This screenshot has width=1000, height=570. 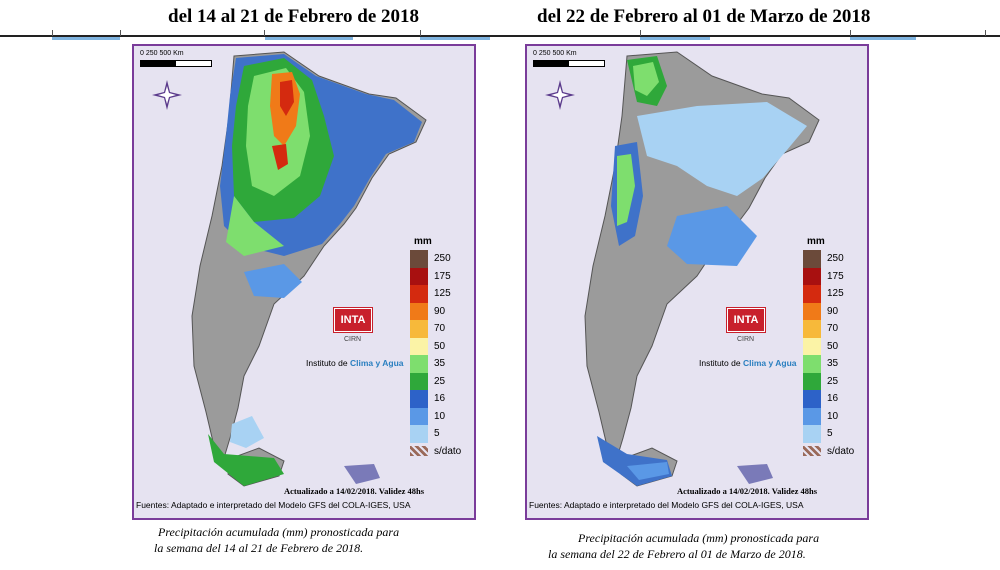 I want to click on legend-item: 10, so click(x=833, y=416).